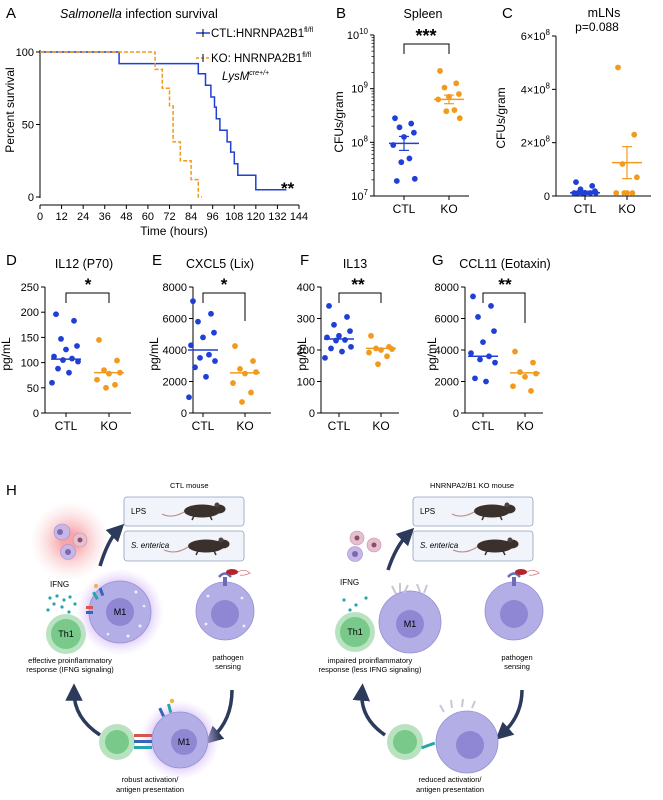  Describe the element at coordinates (359, 195) in the screenshot. I see `y-tick-label: 107` at that location.